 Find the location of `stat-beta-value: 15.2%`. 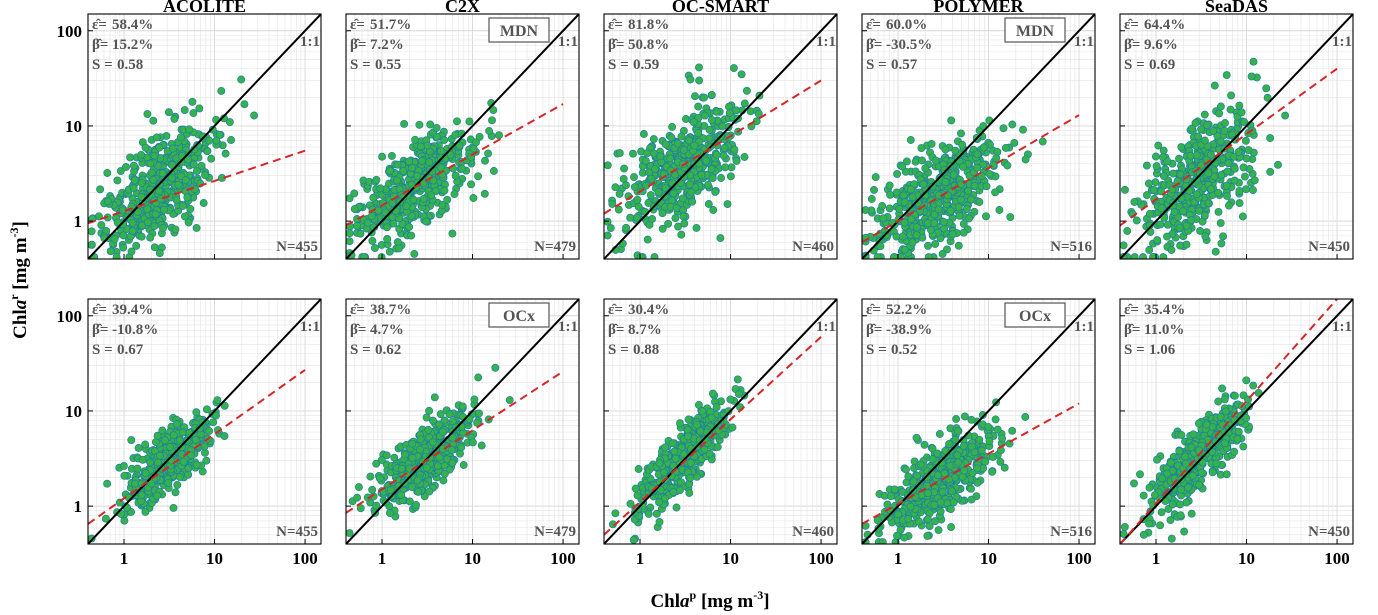

stat-beta-value: 15.2% is located at coordinates (132, 45).